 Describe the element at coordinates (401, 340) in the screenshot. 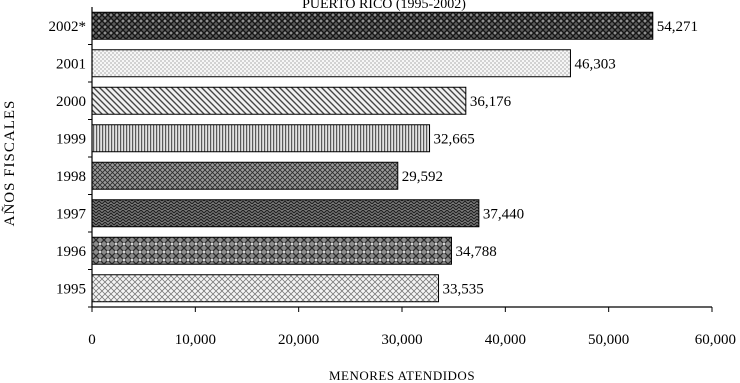

I see `x-tick-label: 30,000` at that location.